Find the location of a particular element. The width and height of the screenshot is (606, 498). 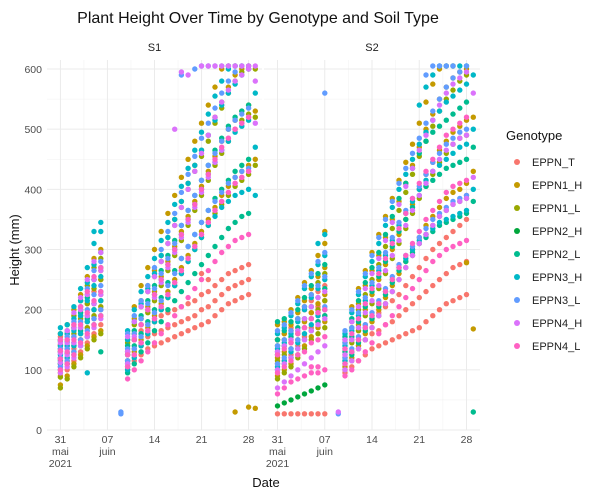

legend-label: EPPN2_H is located at coordinates (557, 232).